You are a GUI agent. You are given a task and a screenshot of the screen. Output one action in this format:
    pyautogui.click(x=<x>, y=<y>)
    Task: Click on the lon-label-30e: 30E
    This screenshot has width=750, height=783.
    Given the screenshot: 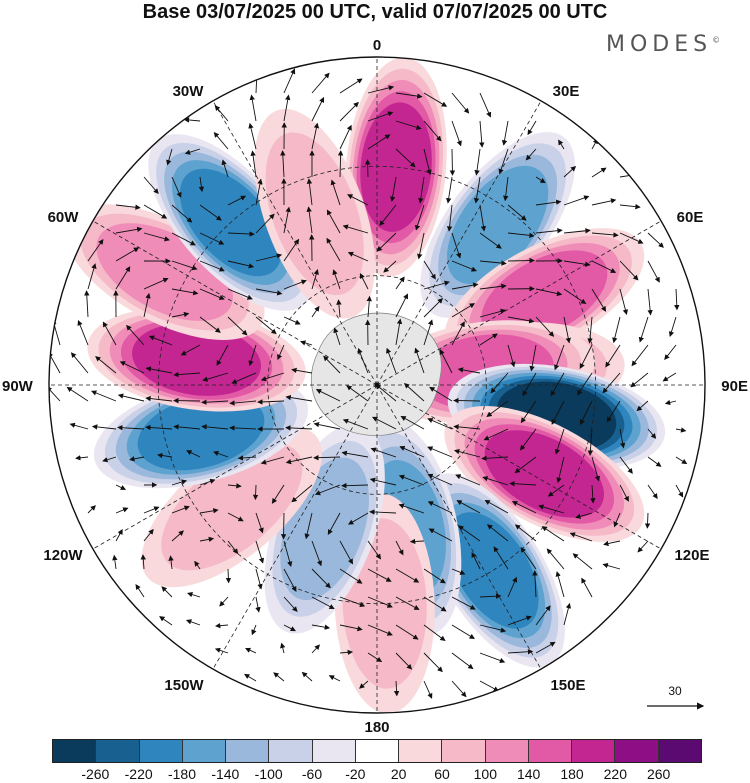 What is the action you would take?
    pyautogui.click(x=566, y=91)
    